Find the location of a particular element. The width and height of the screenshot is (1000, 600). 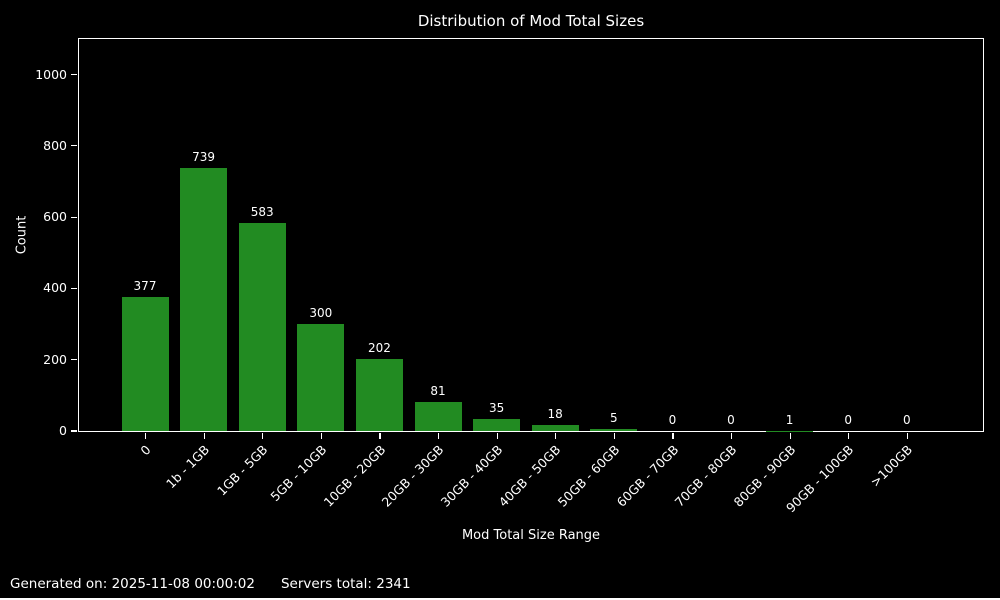

bar-value-label: 1 is located at coordinates (789, 419).